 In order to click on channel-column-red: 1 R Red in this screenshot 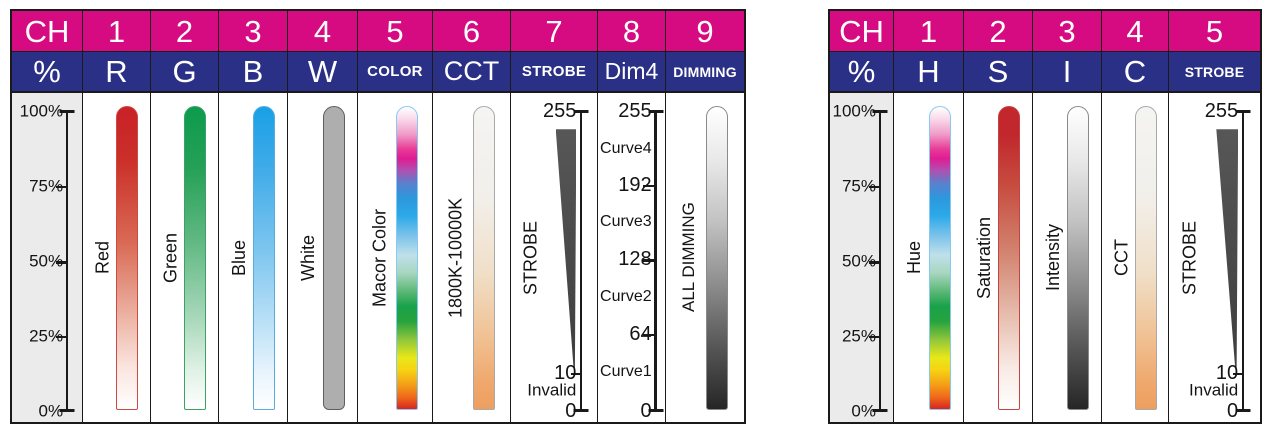, I will do `click(116, 216)`.